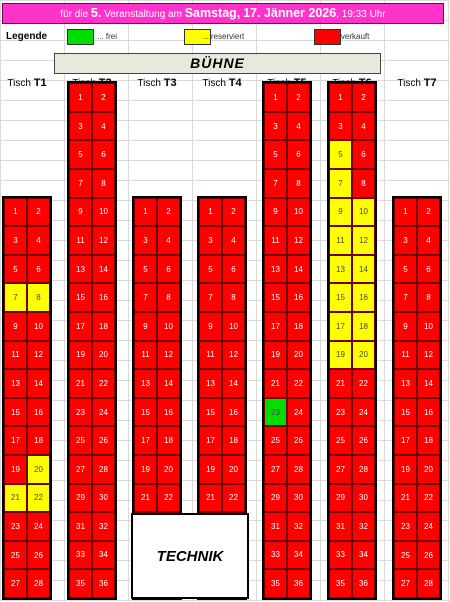  What do you see at coordinates (210, 212) in the screenshot?
I see `seat-t4-1: 1` at bounding box center [210, 212].